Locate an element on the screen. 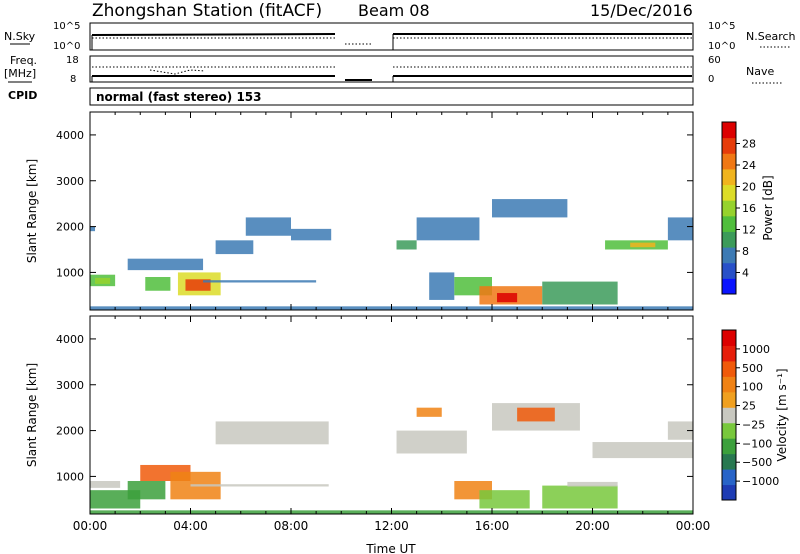 The height and width of the screenshot is (554, 800). x-tick-label: 08:00 is located at coordinates (291, 526).